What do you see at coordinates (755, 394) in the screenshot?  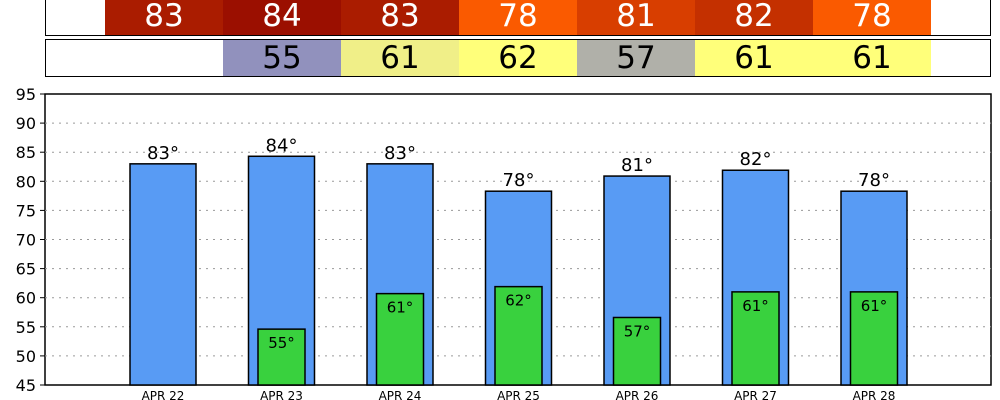 I see `x-tick-label: APR 27` at bounding box center [755, 394].